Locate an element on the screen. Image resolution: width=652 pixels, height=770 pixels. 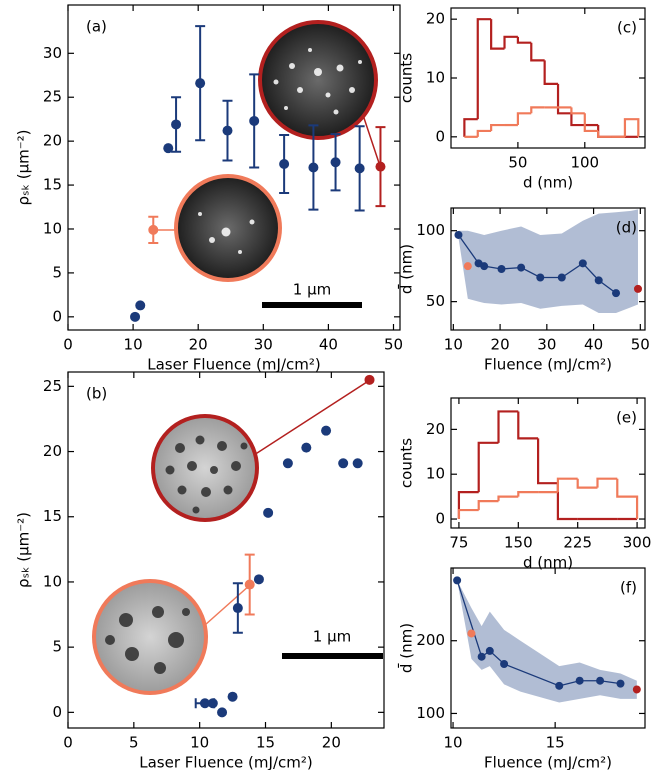
x-tick-label: 150 is located at coordinates (518, 543).